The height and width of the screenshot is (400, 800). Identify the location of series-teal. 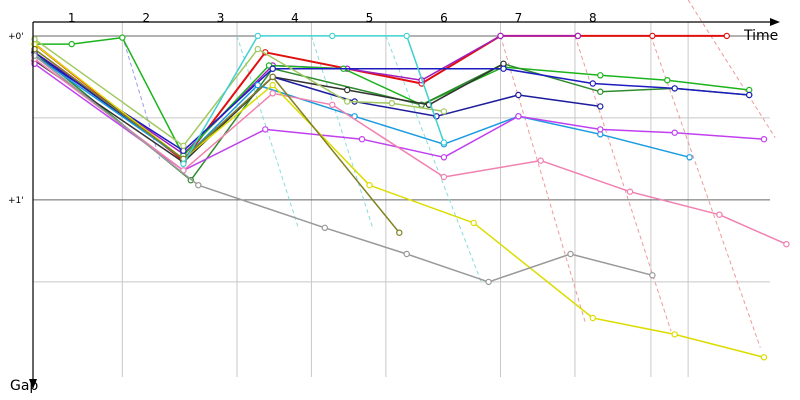
(314, 99).